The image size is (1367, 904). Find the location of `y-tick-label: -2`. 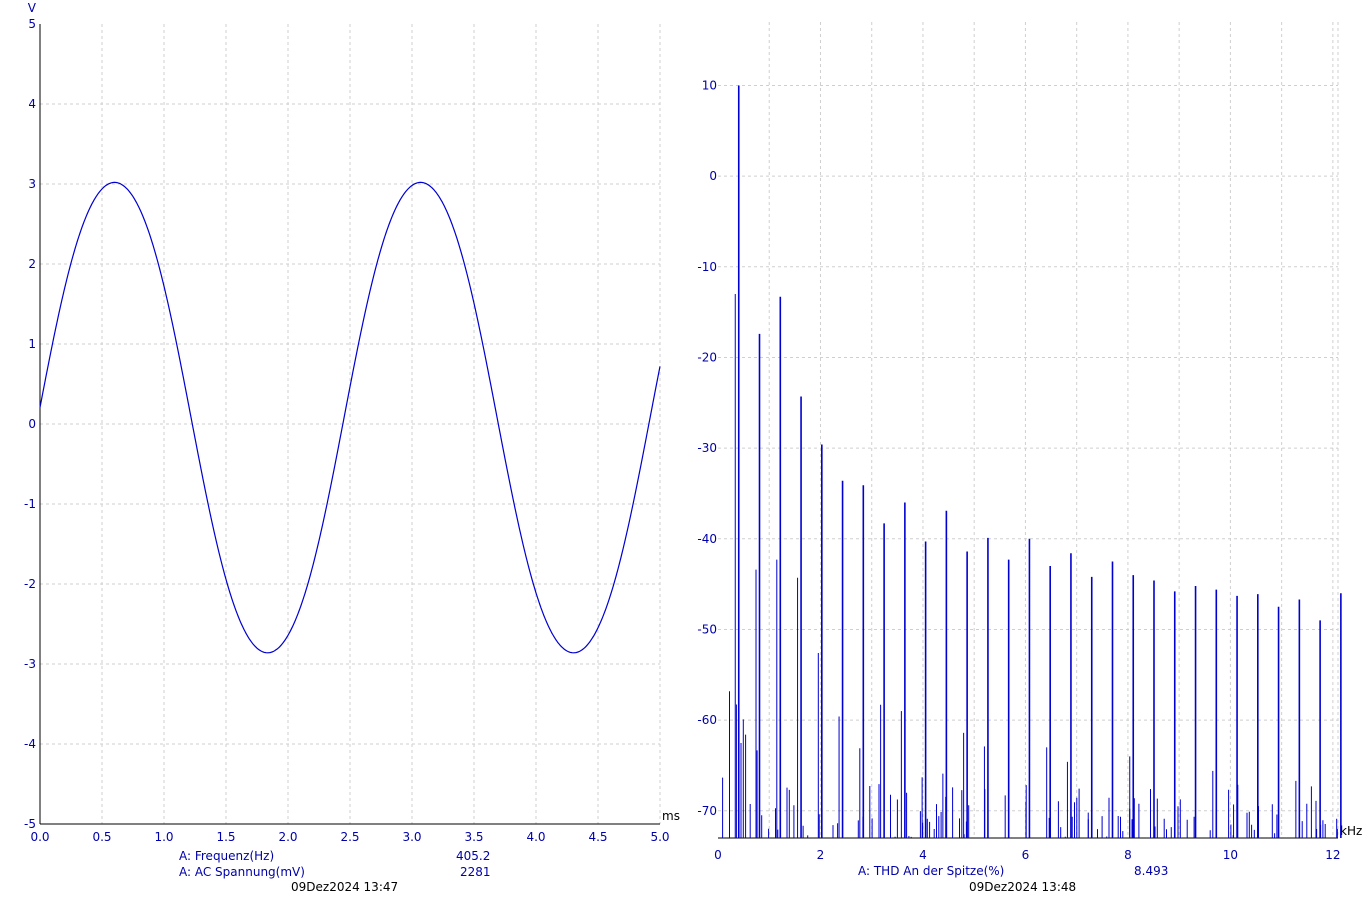

y-tick-label: -2 is located at coordinates (30, 584).